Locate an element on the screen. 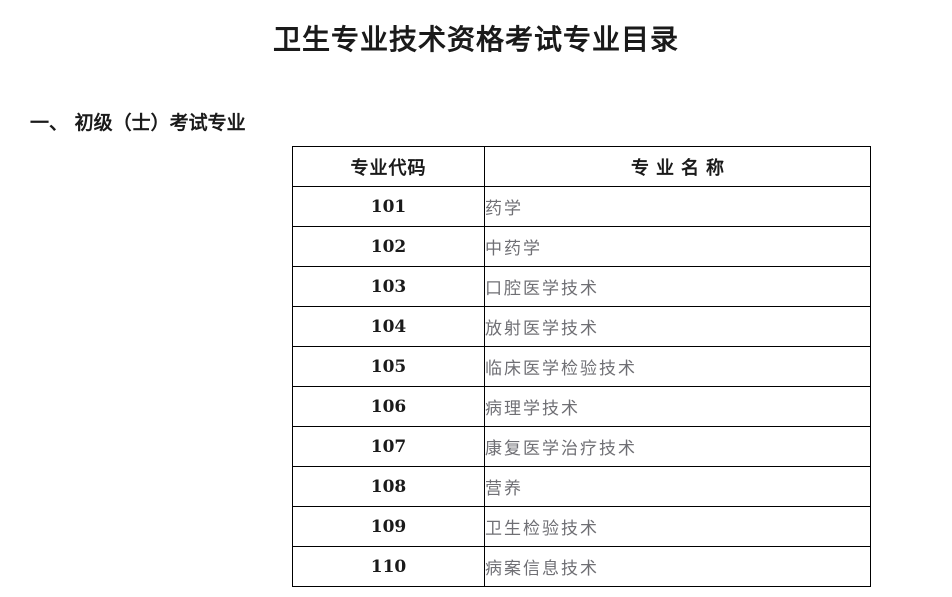 The width and height of the screenshot is (952, 597). cell-major-name: 放射医学技术 is located at coordinates (677, 326).